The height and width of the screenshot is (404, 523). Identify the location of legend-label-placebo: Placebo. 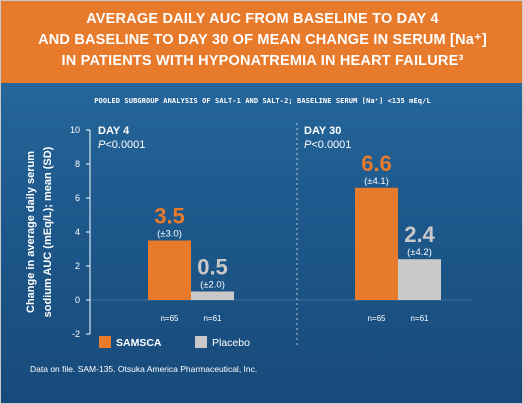
(231, 343).